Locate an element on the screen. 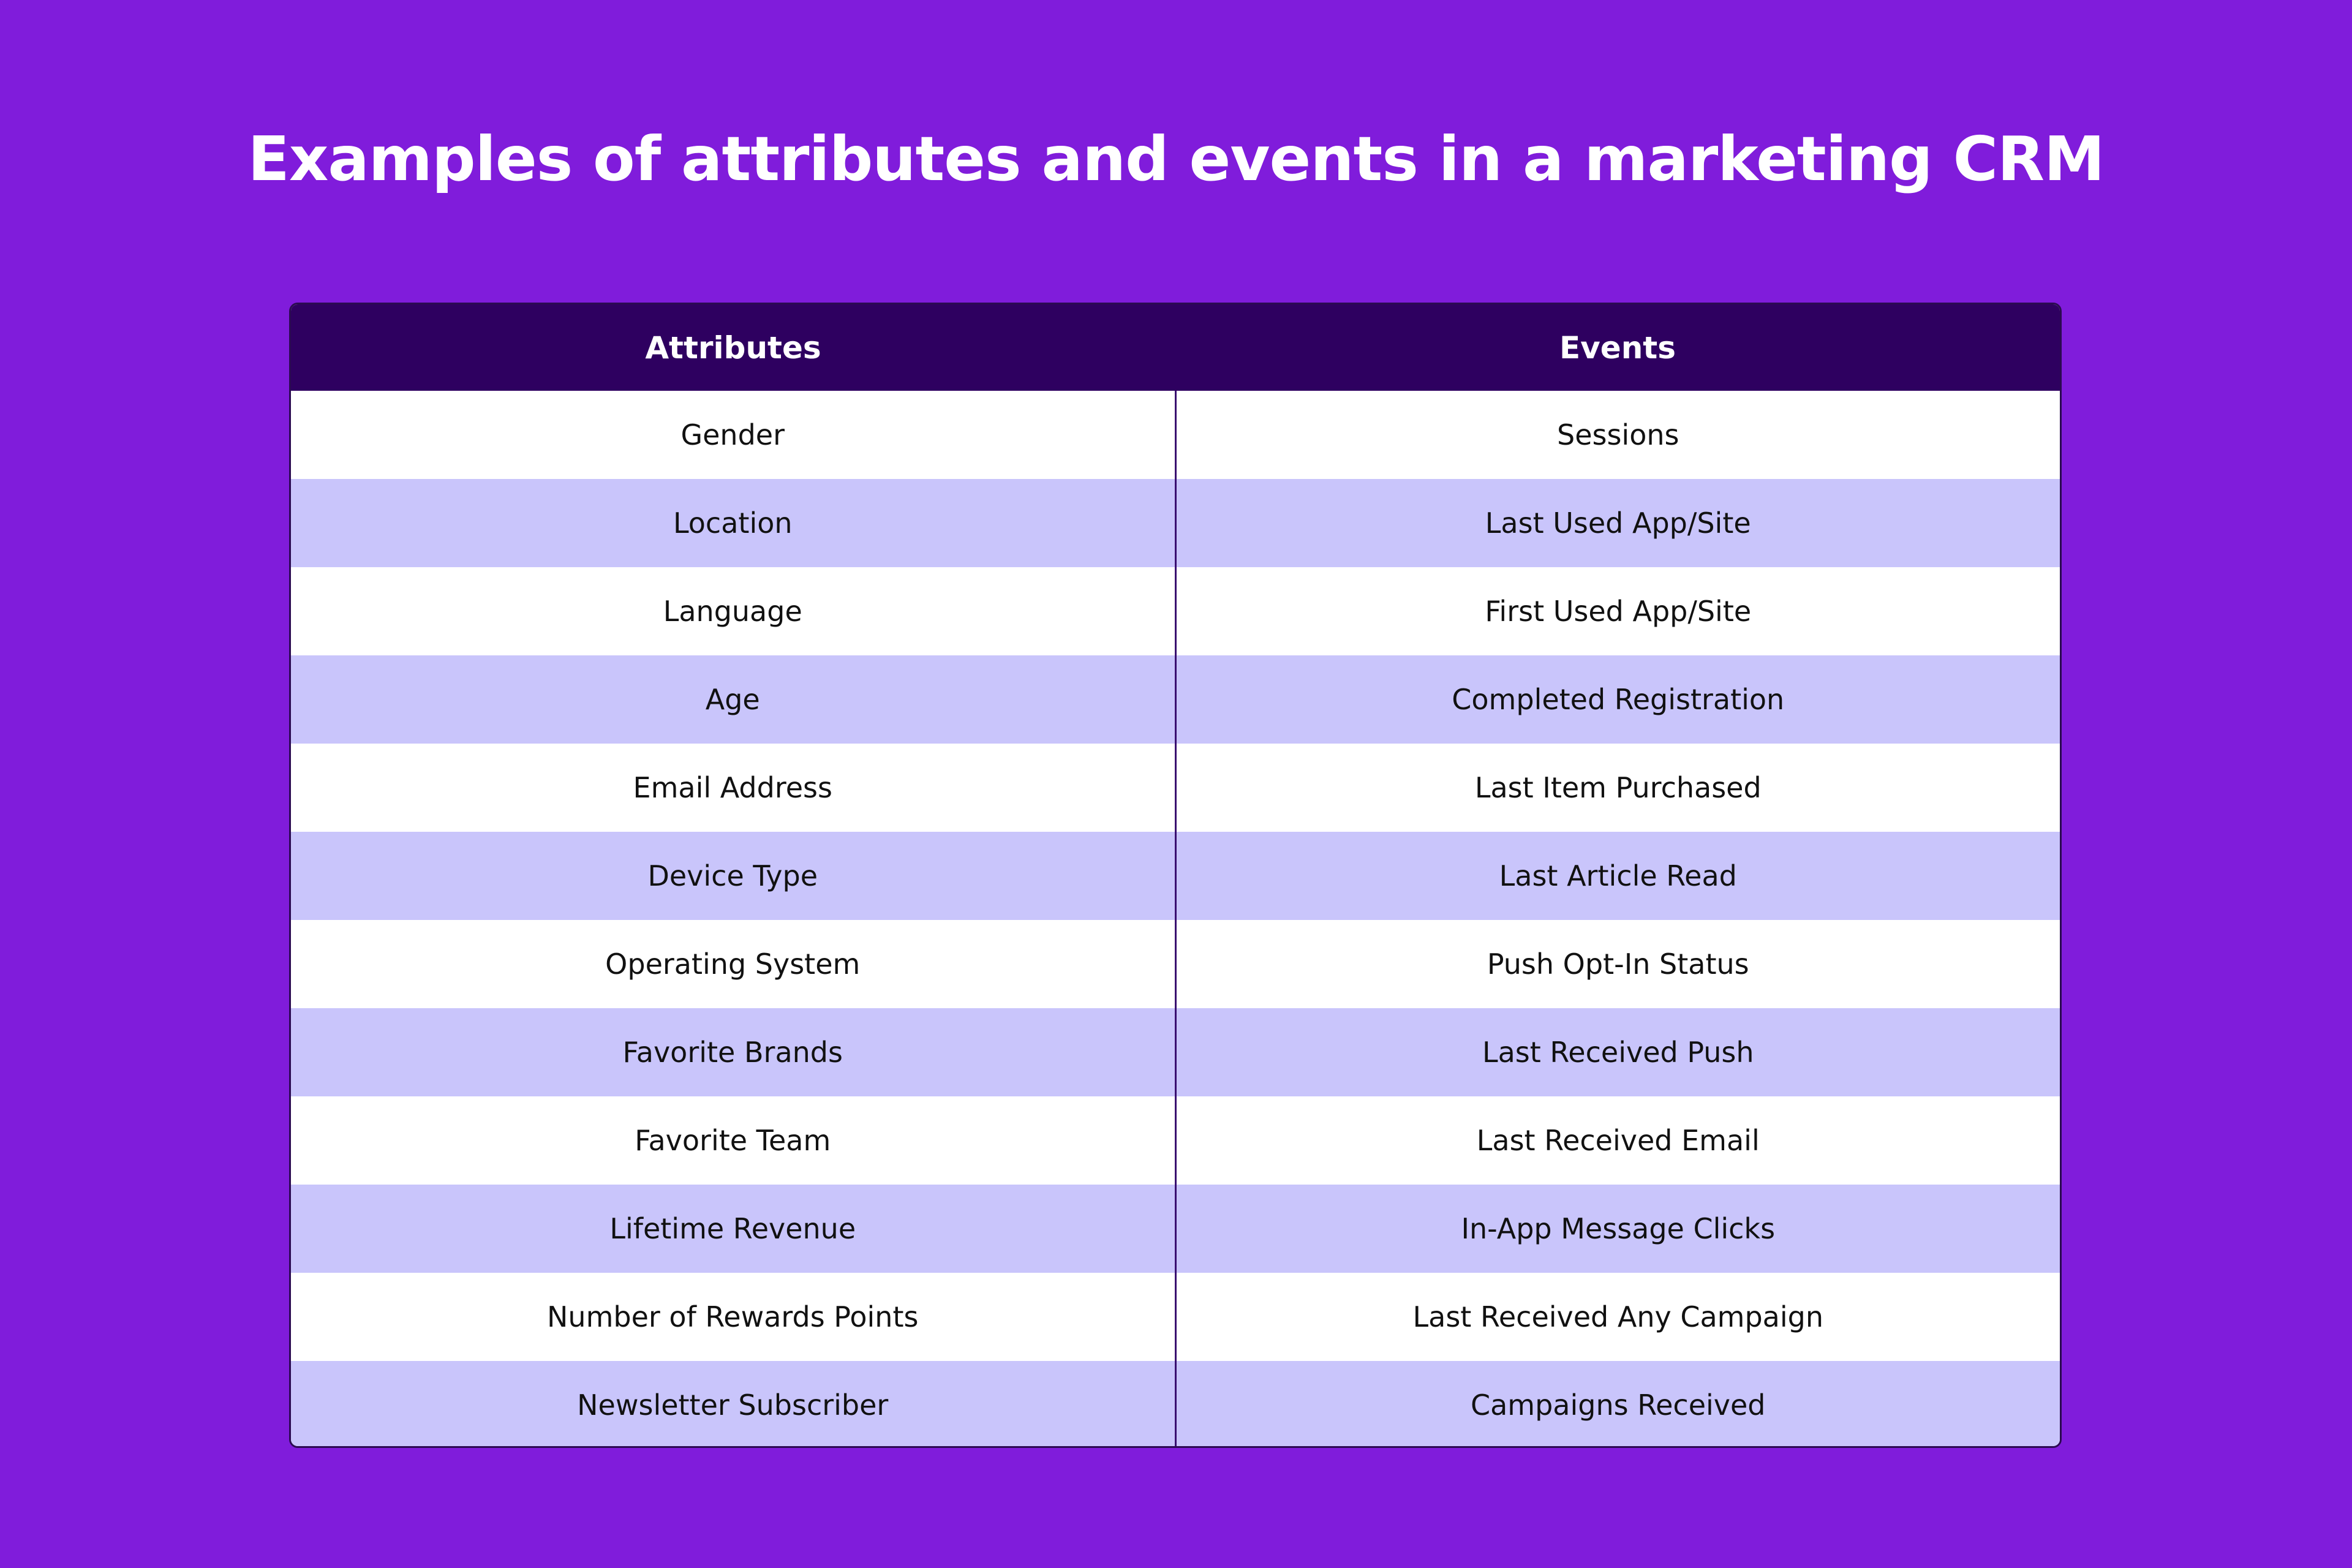 Image resolution: width=2352 pixels, height=1568 pixels. attribute-cell: Language is located at coordinates (734, 611).